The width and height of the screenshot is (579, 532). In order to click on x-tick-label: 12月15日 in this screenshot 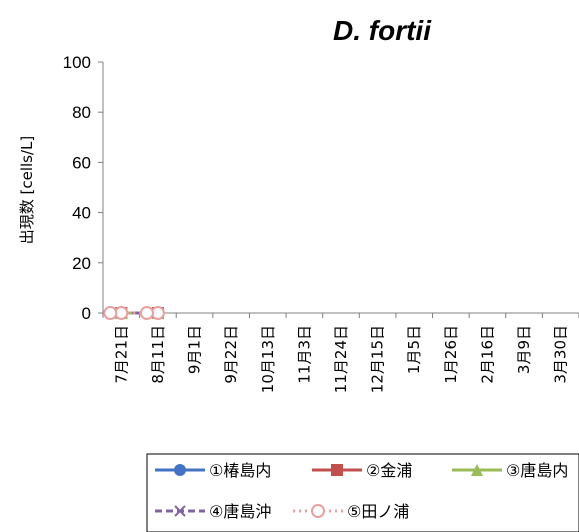, I will do `click(378, 359)`.